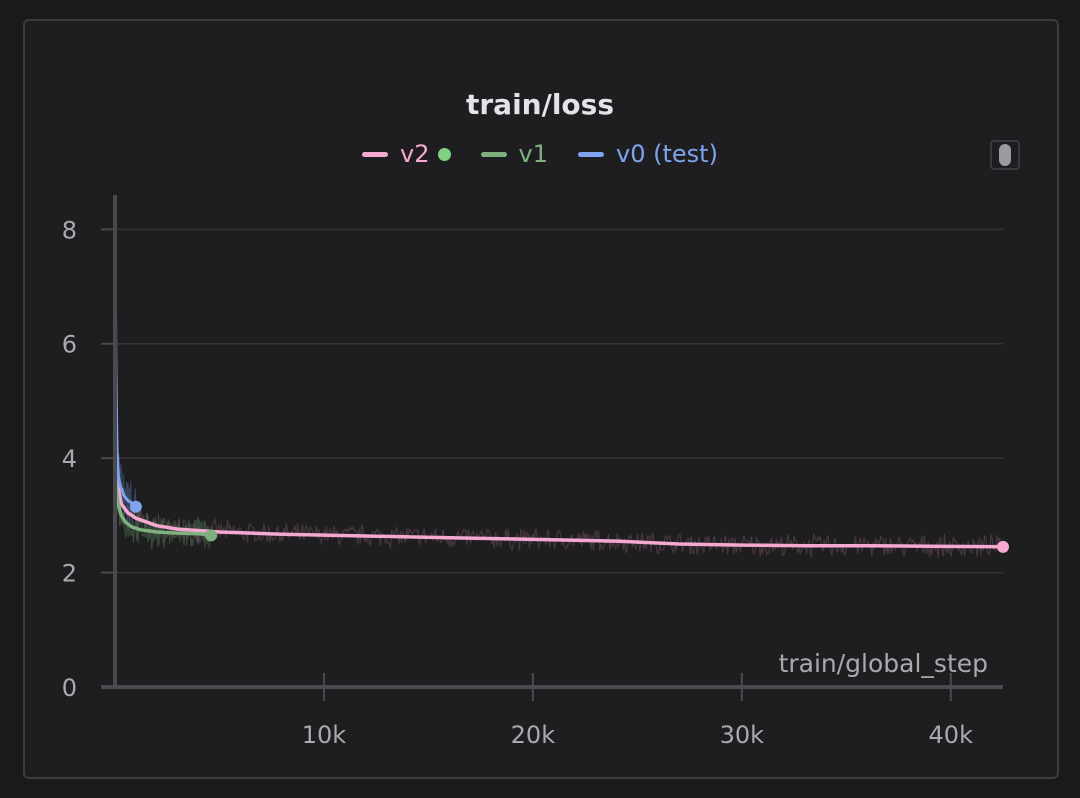  I want to click on y-tick-label: 0, so click(69, 688).